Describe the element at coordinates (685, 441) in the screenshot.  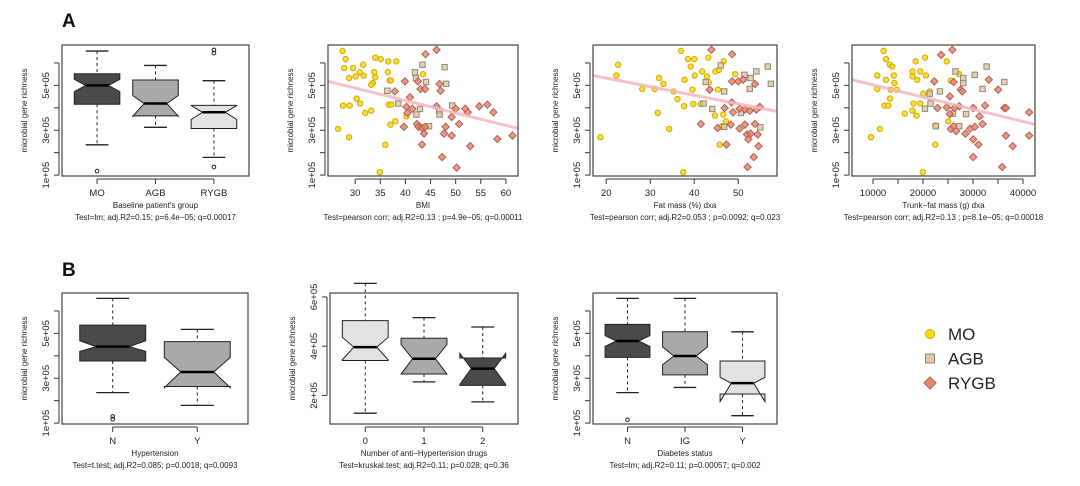
I see `x-tick-label: IG` at that location.